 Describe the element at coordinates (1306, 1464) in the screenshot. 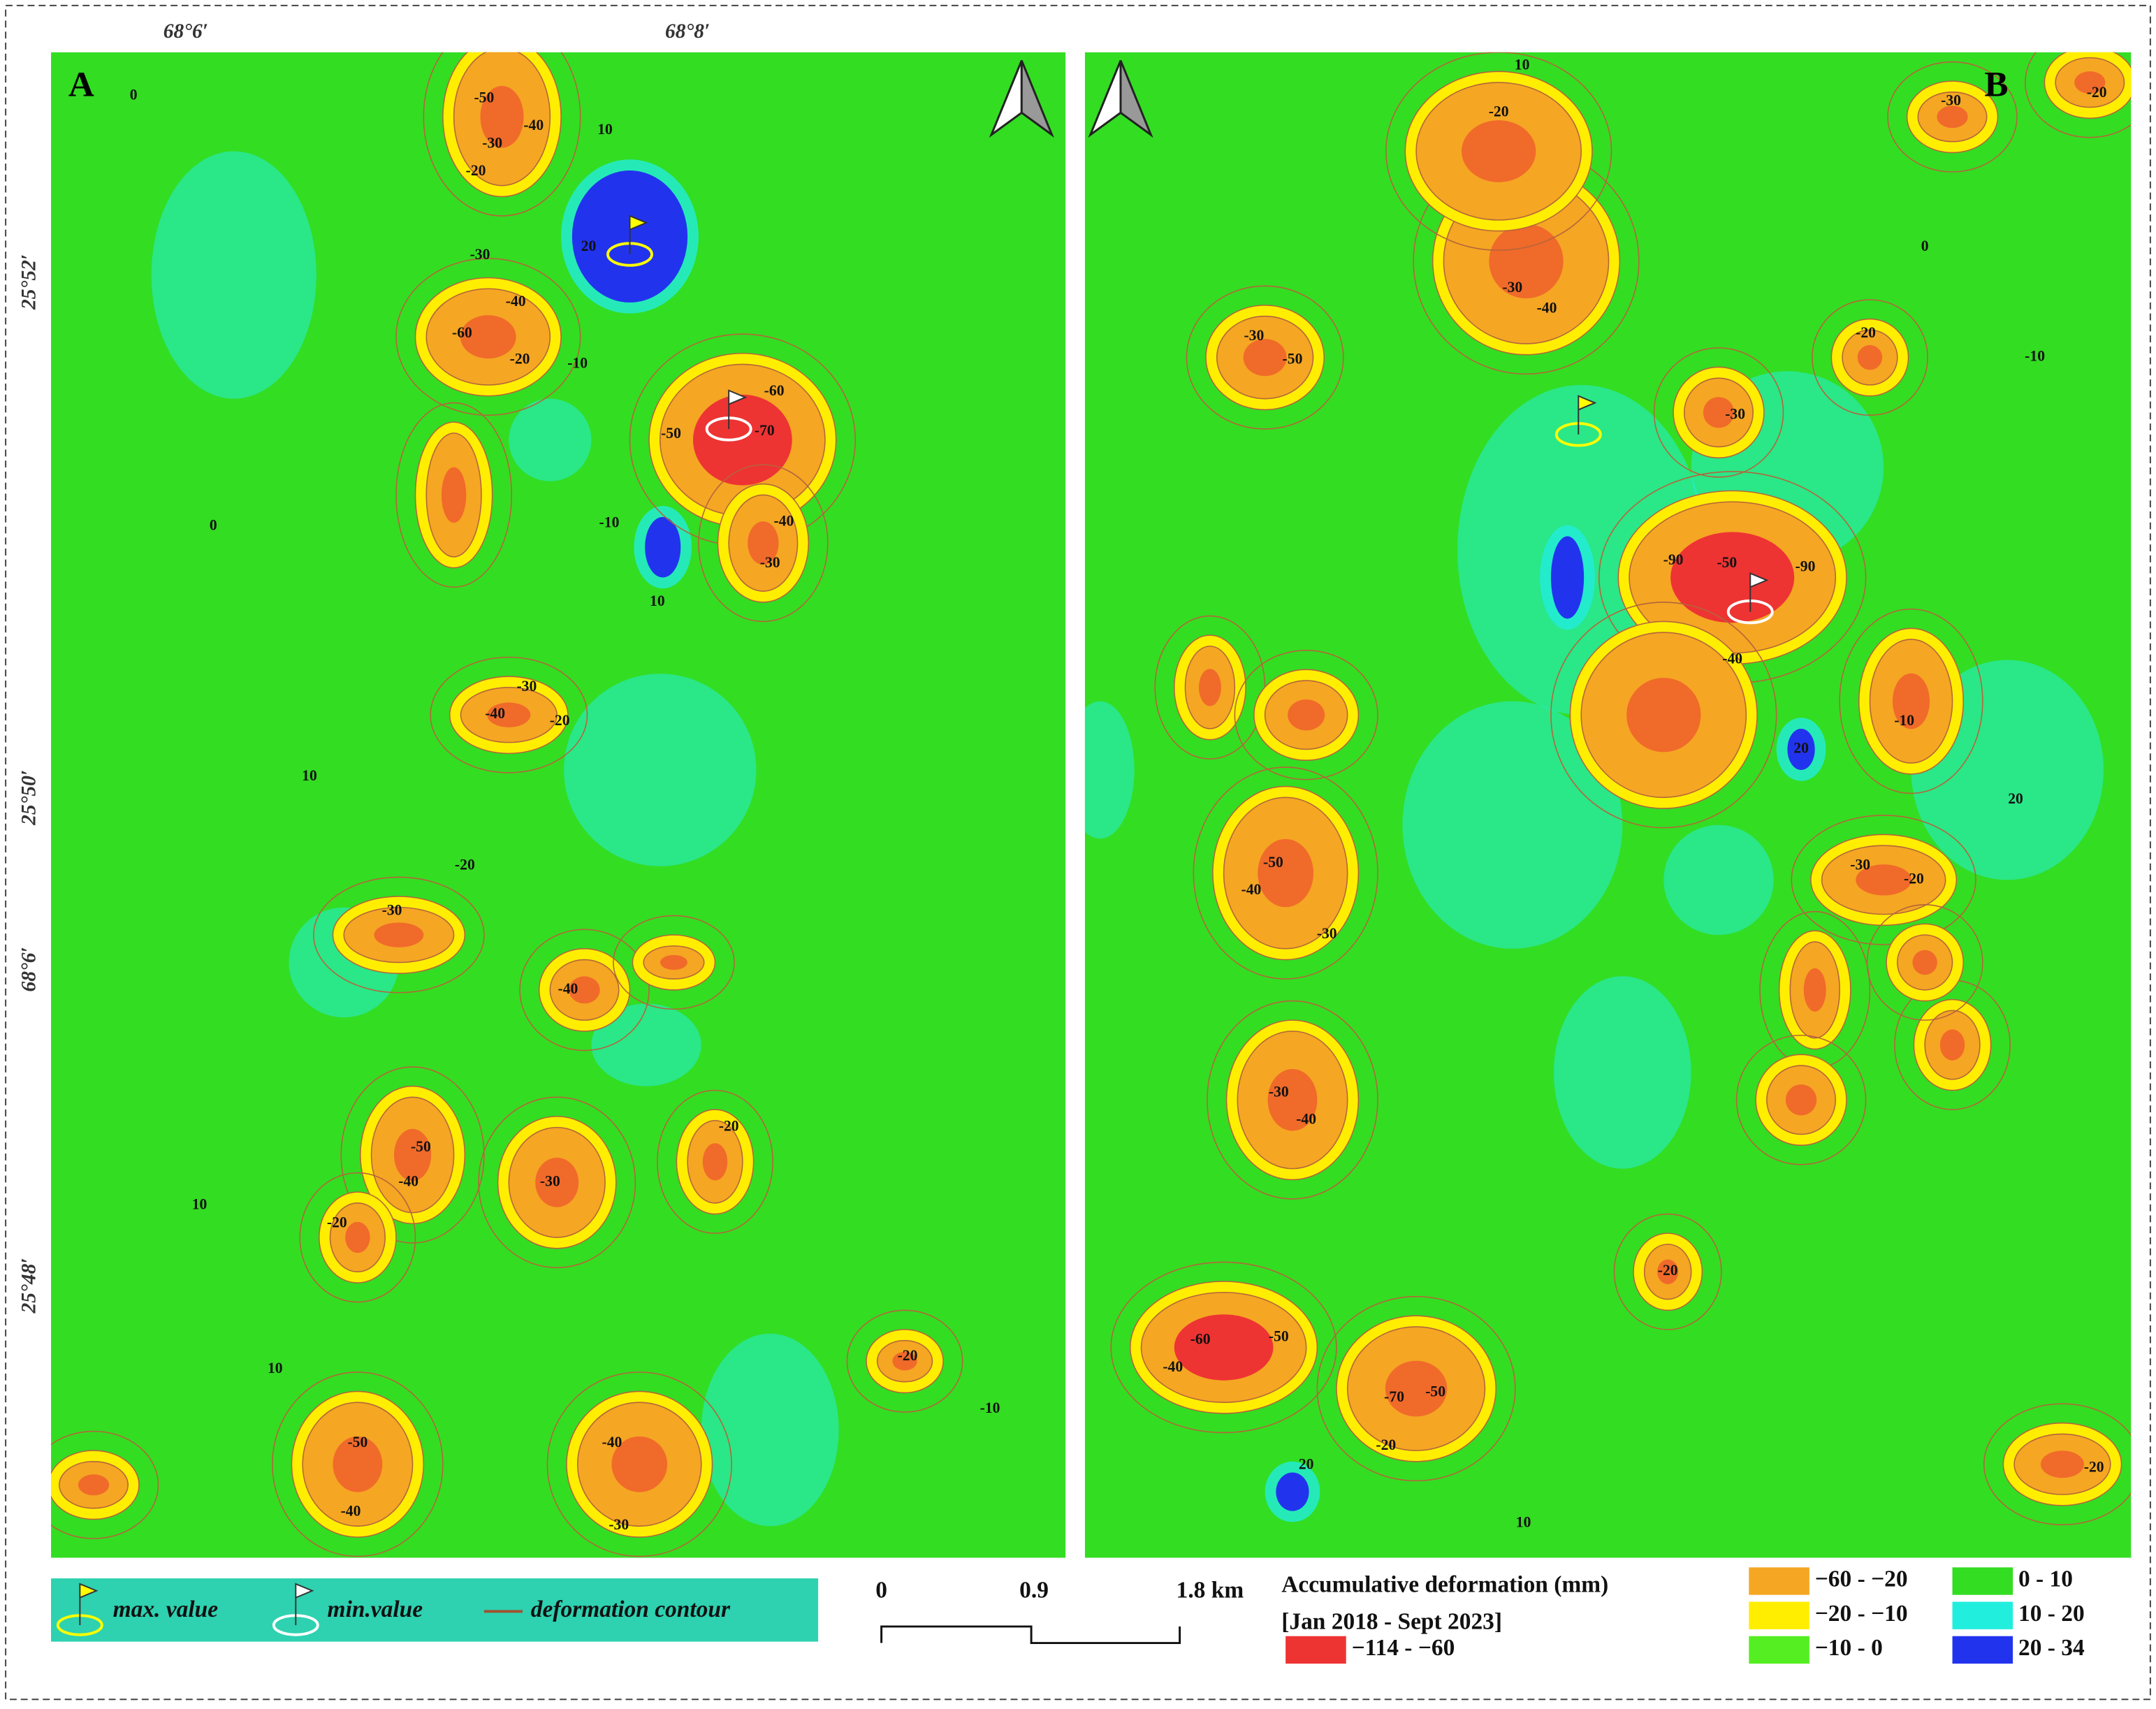

I see `contour-label: 20` at that location.